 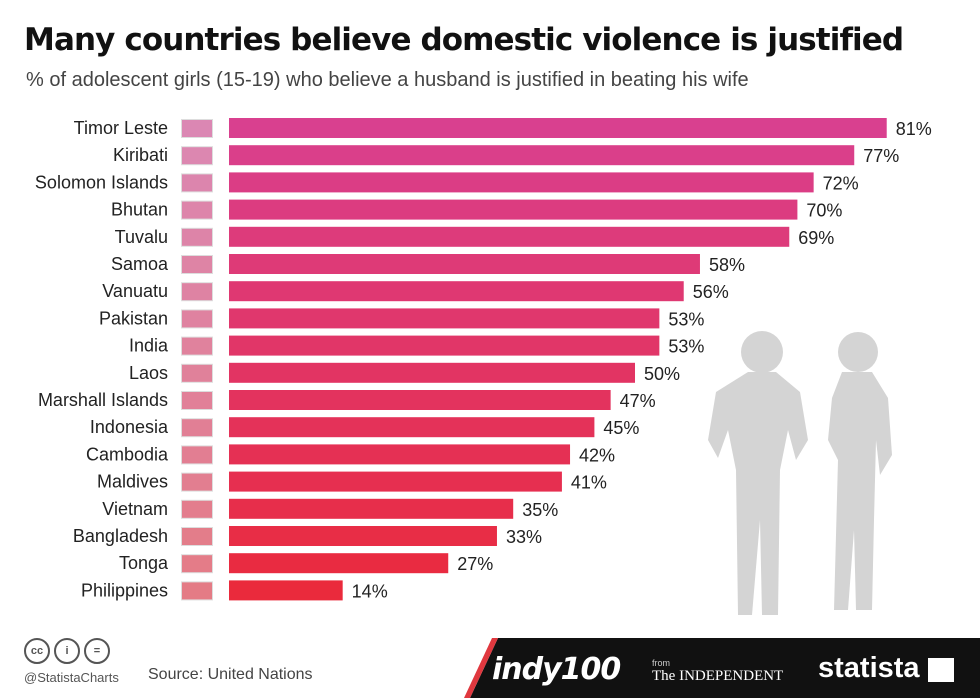 What do you see at coordinates (144, 563) in the screenshot?
I see `category-label: Tonga` at bounding box center [144, 563].